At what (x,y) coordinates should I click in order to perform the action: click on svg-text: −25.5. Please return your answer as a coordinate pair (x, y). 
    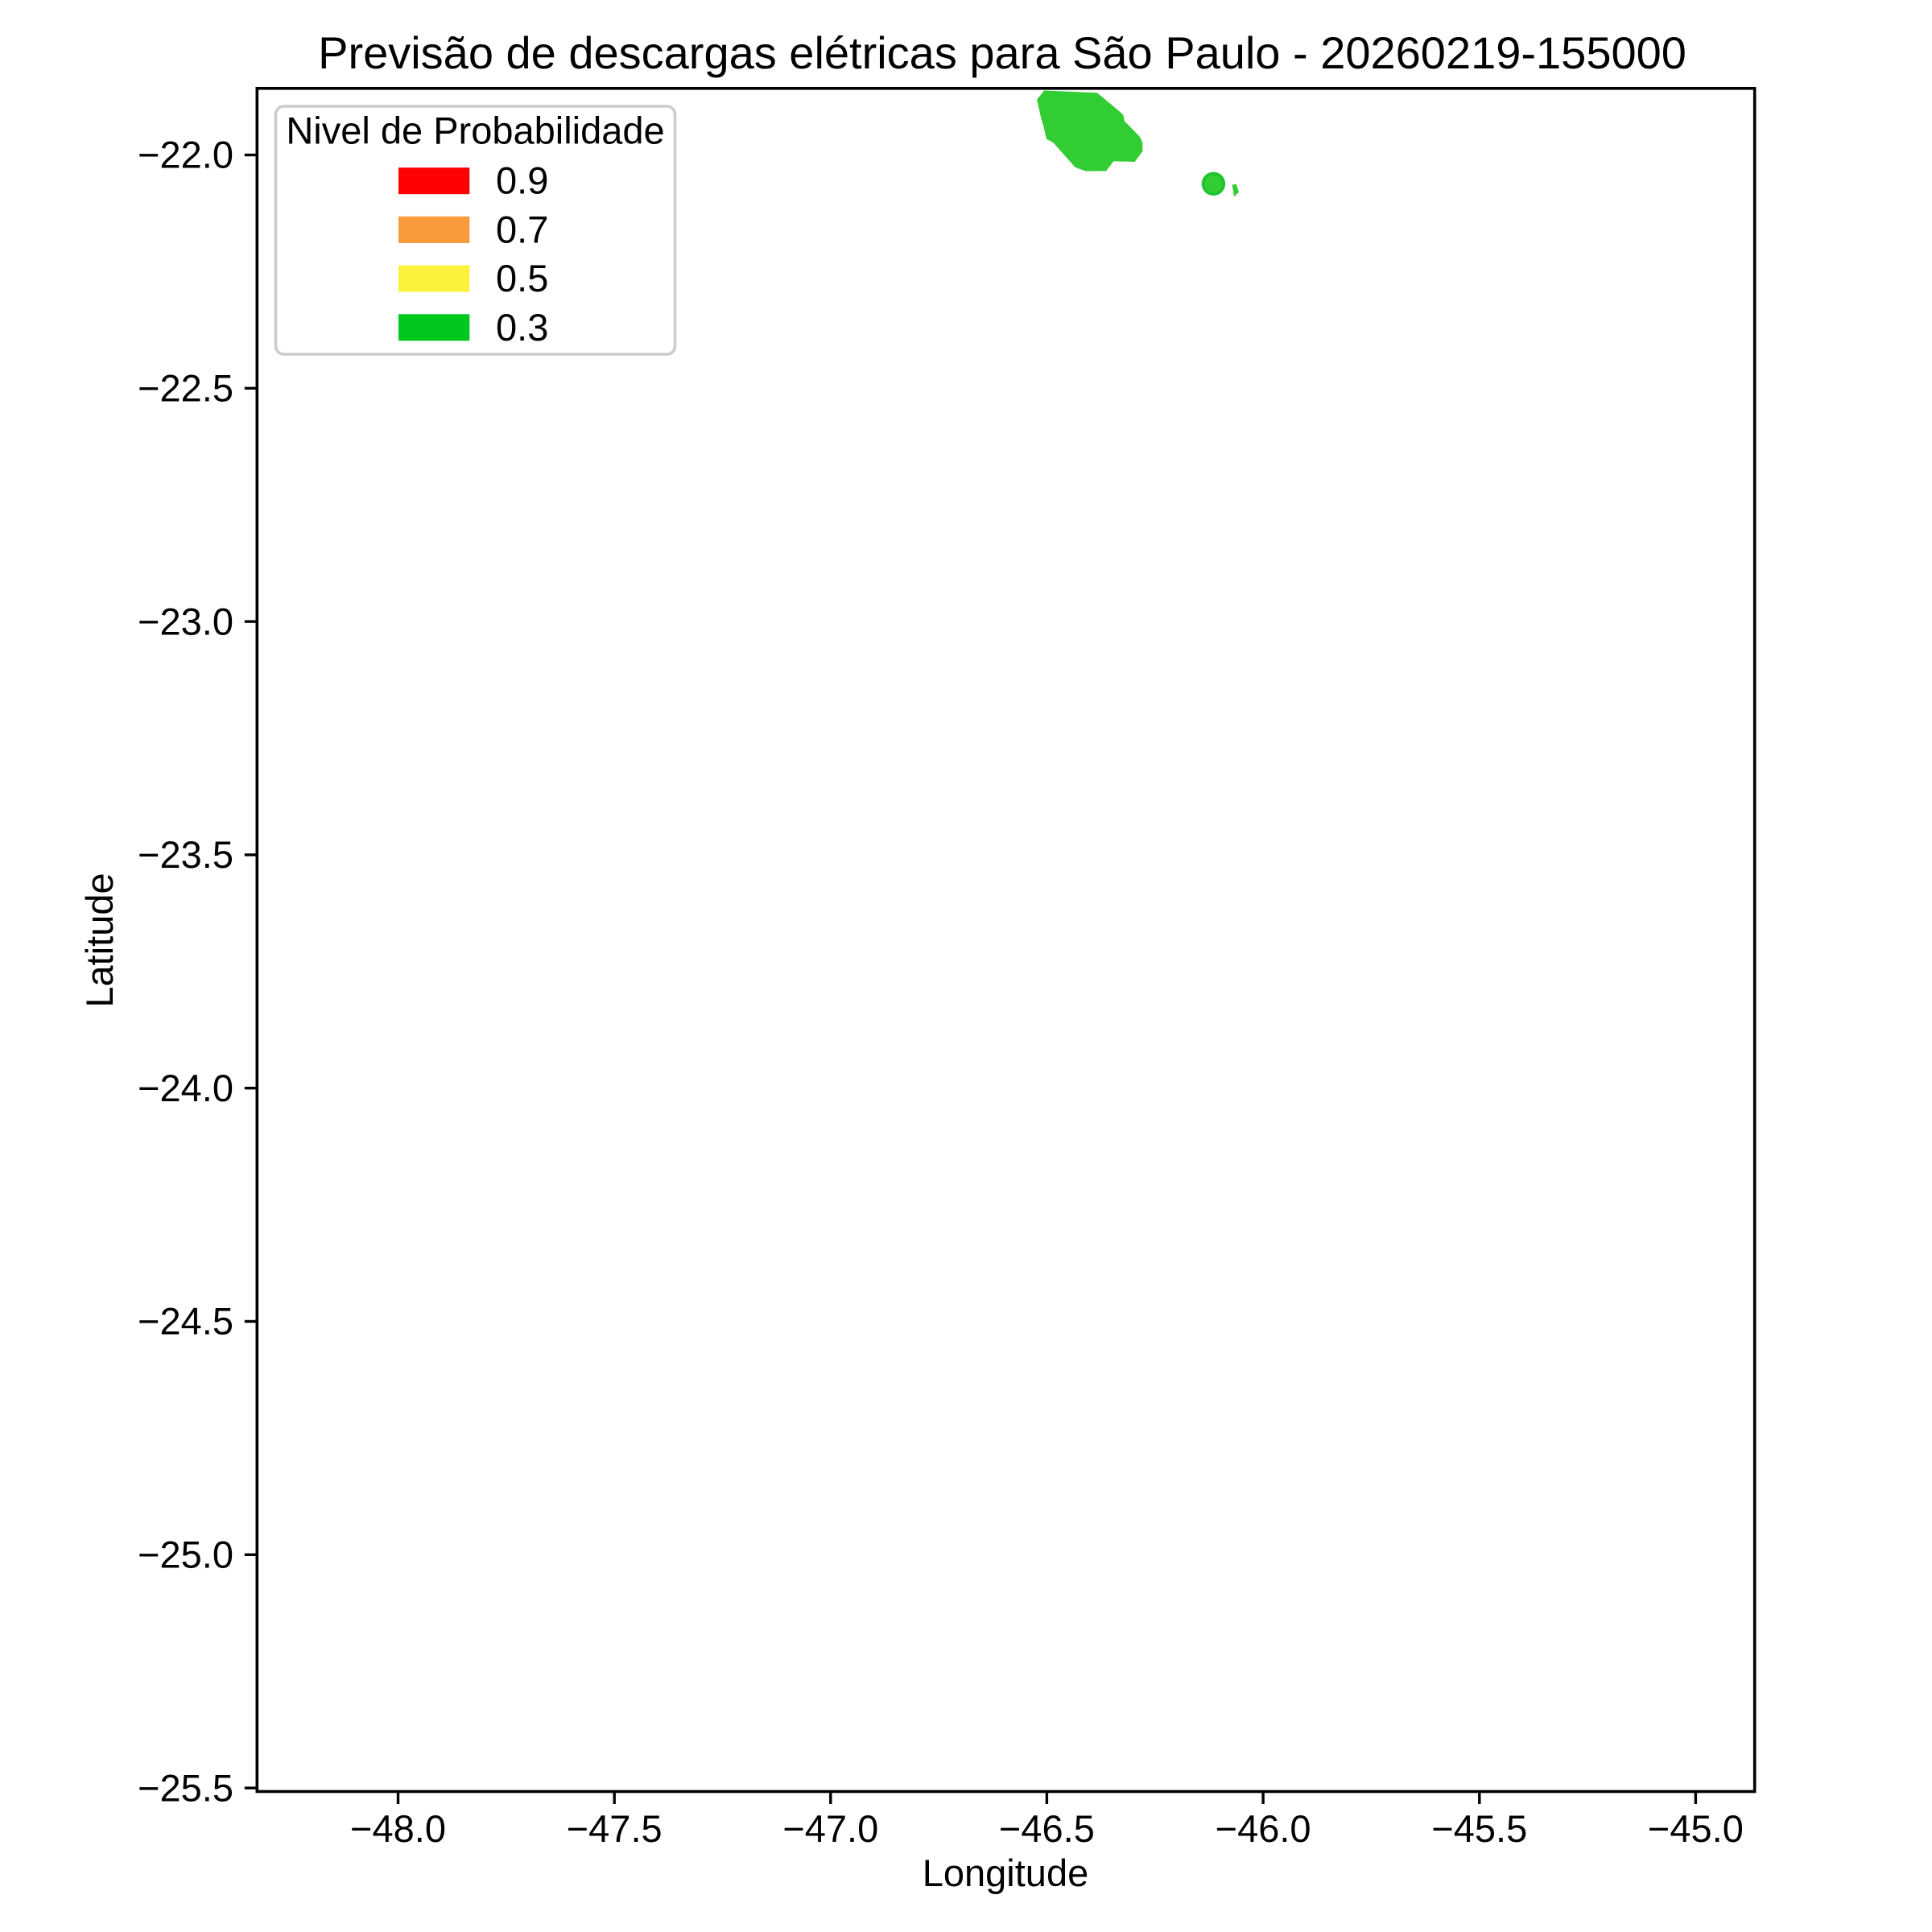
    Looking at the image, I should click on (185, 1787).